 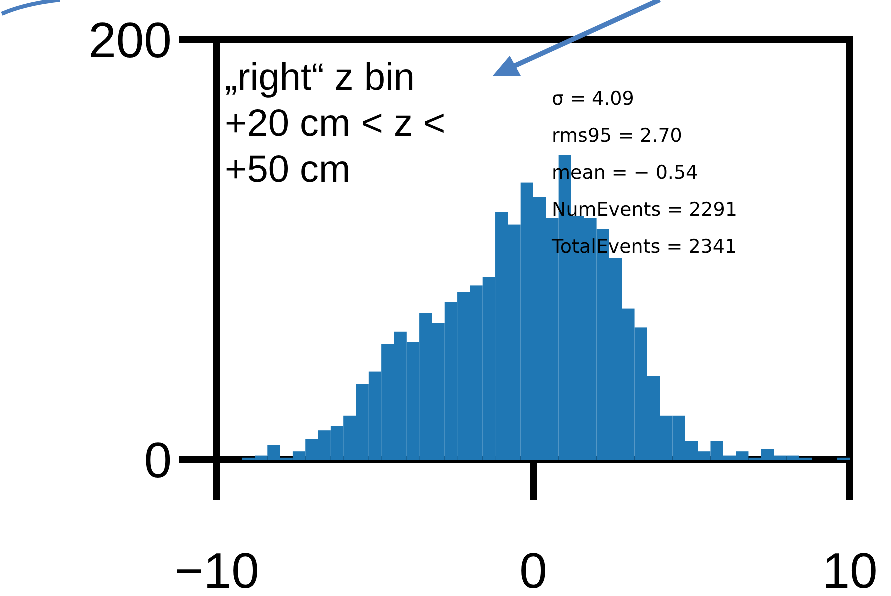 I want to click on y-tick-label: 200, so click(x=130, y=40).